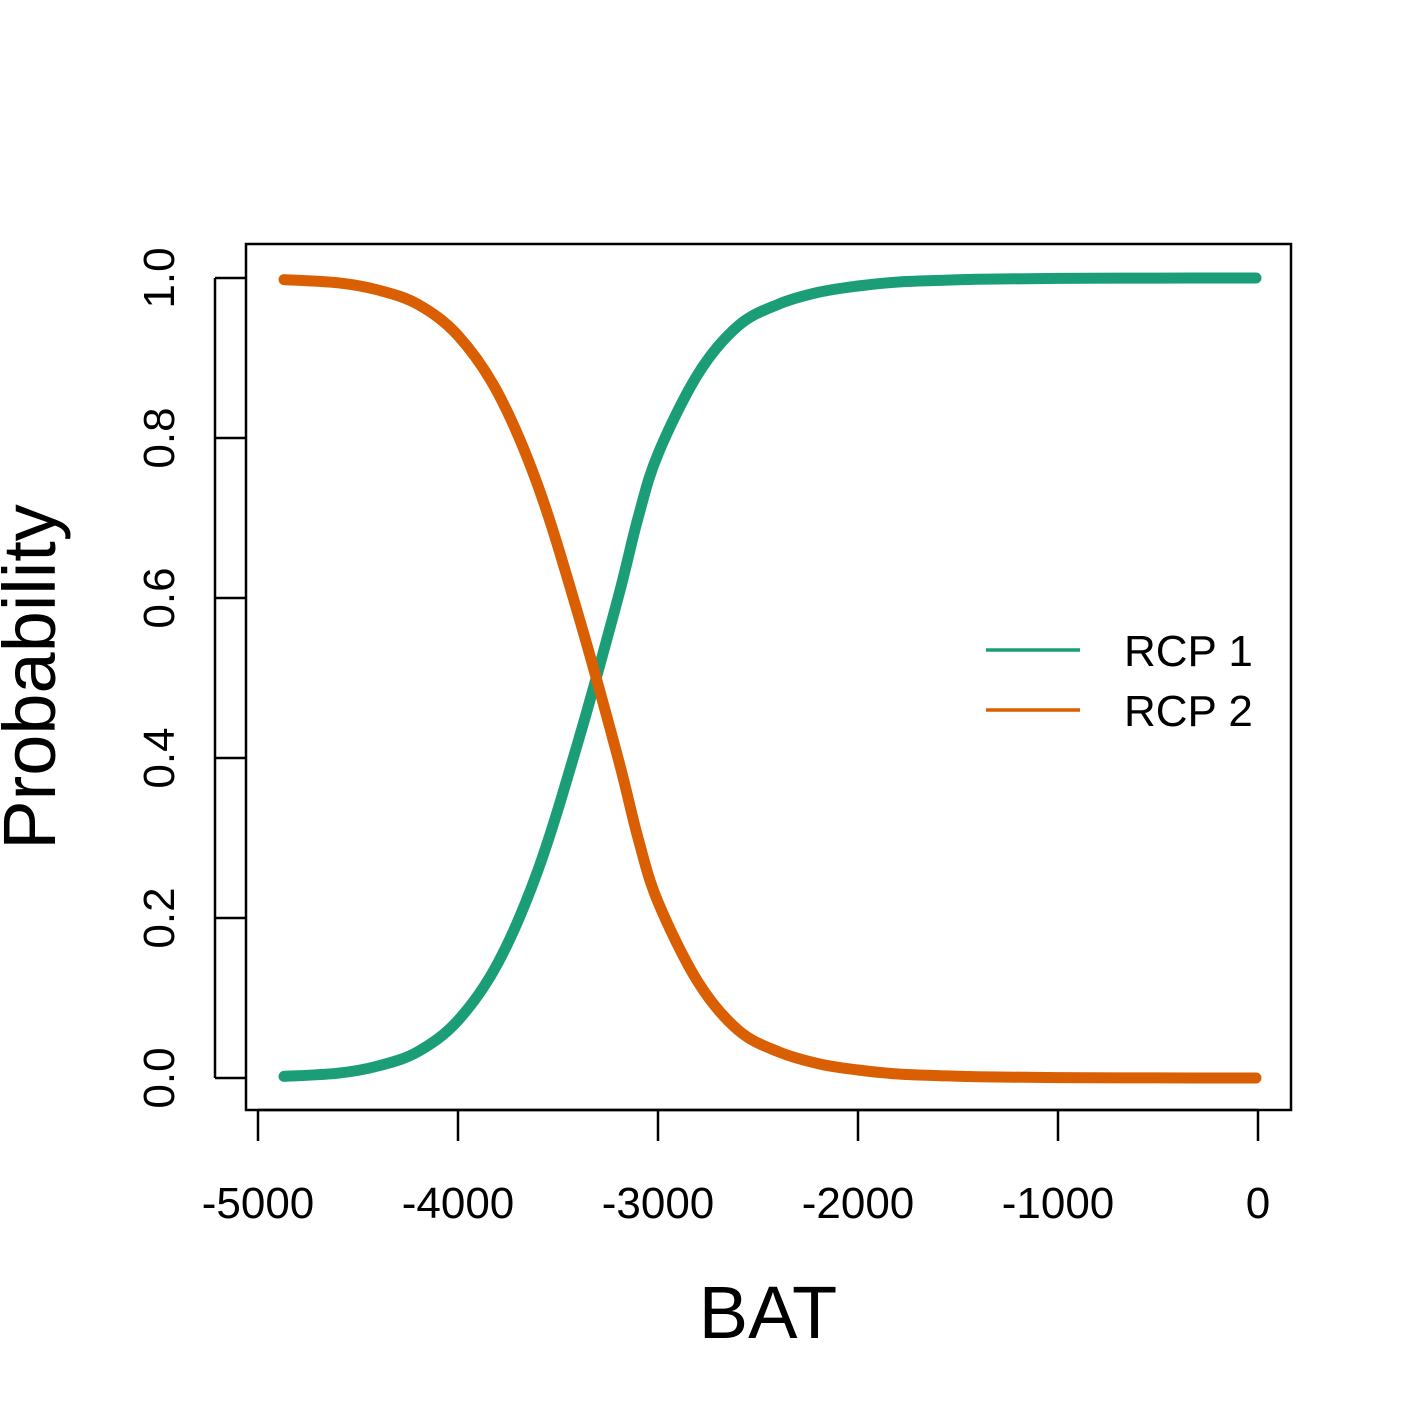 This screenshot has height=1417, width=1417. What do you see at coordinates (159, 437) in the screenshot?
I see `y-tick-label: 0.8` at bounding box center [159, 437].